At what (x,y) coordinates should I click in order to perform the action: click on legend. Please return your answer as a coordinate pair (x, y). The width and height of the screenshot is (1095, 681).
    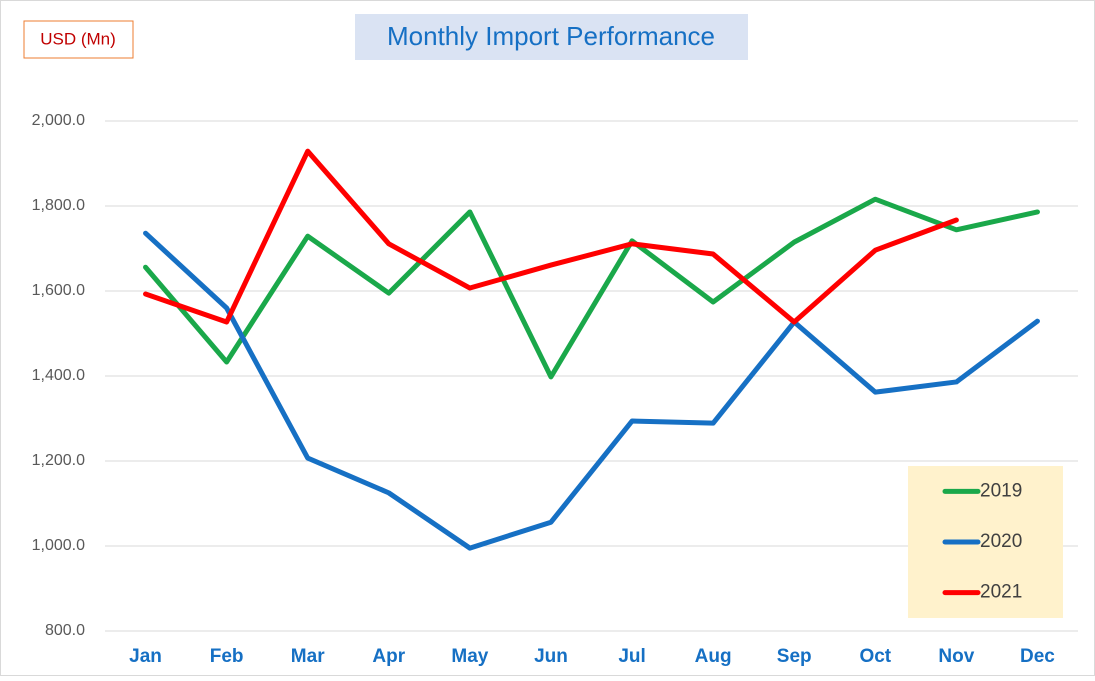
    Looking at the image, I should click on (985, 542).